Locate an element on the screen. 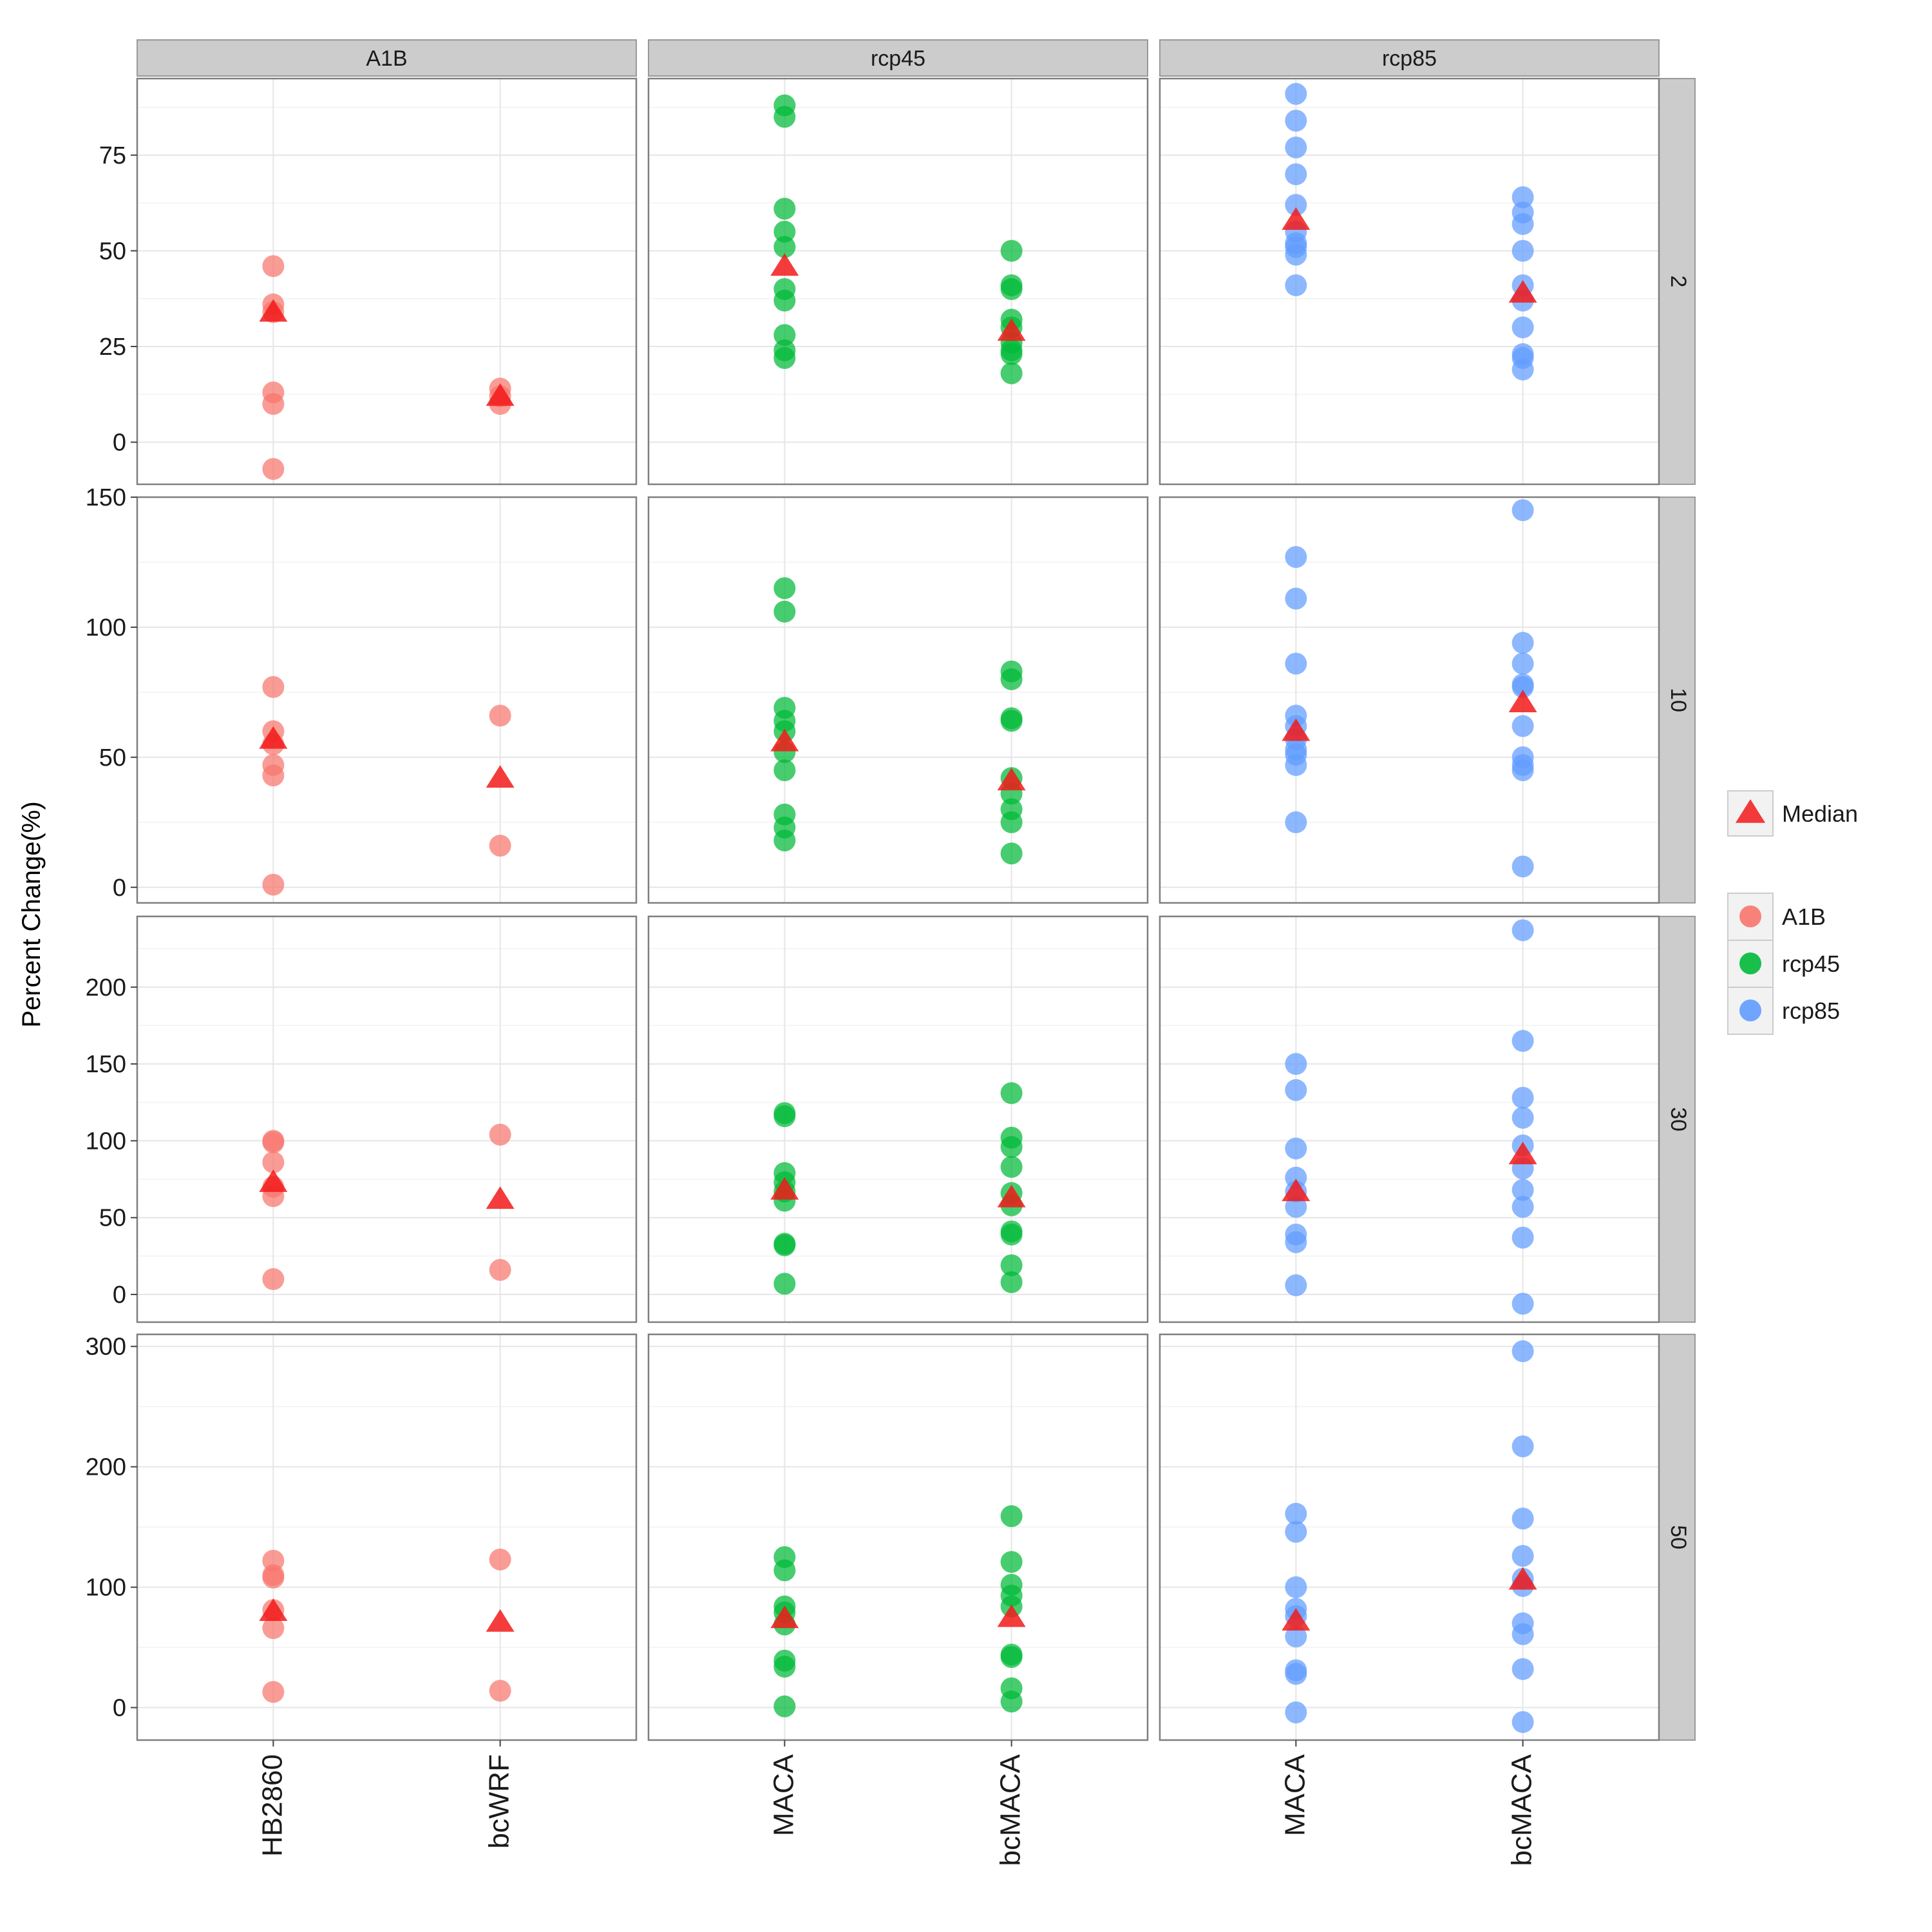 This screenshot has width=1932, height=1932. row-strip-50: 50 is located at coordinates (1677, 1537).